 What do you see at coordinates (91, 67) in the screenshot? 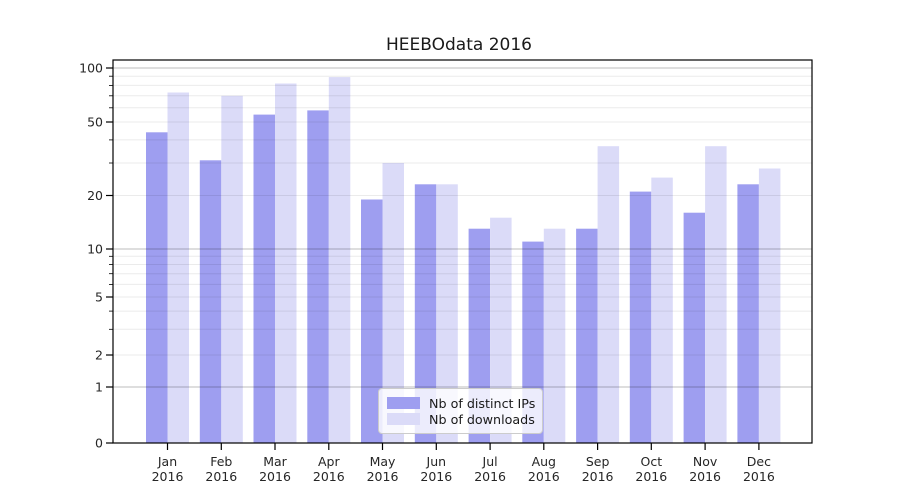
I see `y-tick-label-100: 100` at bounding box center [91, 67].